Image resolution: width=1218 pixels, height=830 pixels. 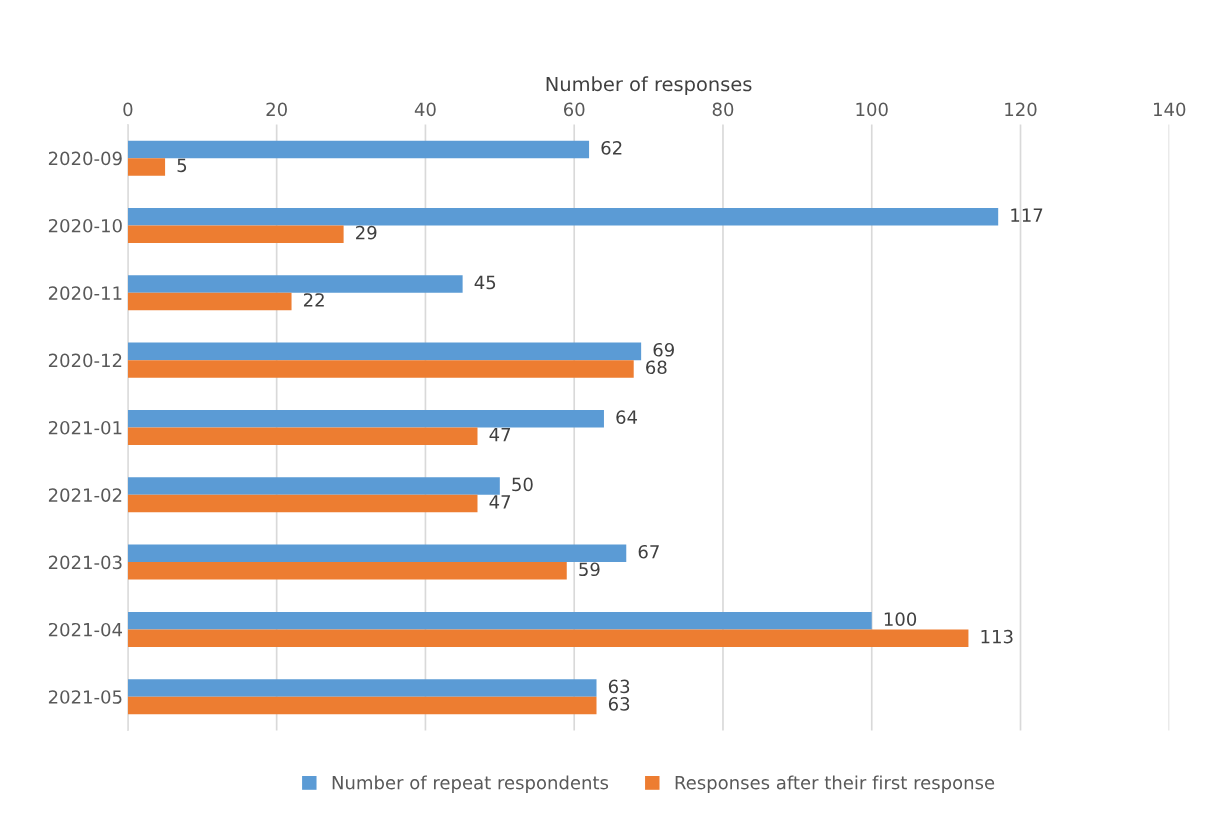 What do you see at coordinates (1027, 215) in the screenshot?
I see `data-label: 117` at bounding box center [1027, 215].